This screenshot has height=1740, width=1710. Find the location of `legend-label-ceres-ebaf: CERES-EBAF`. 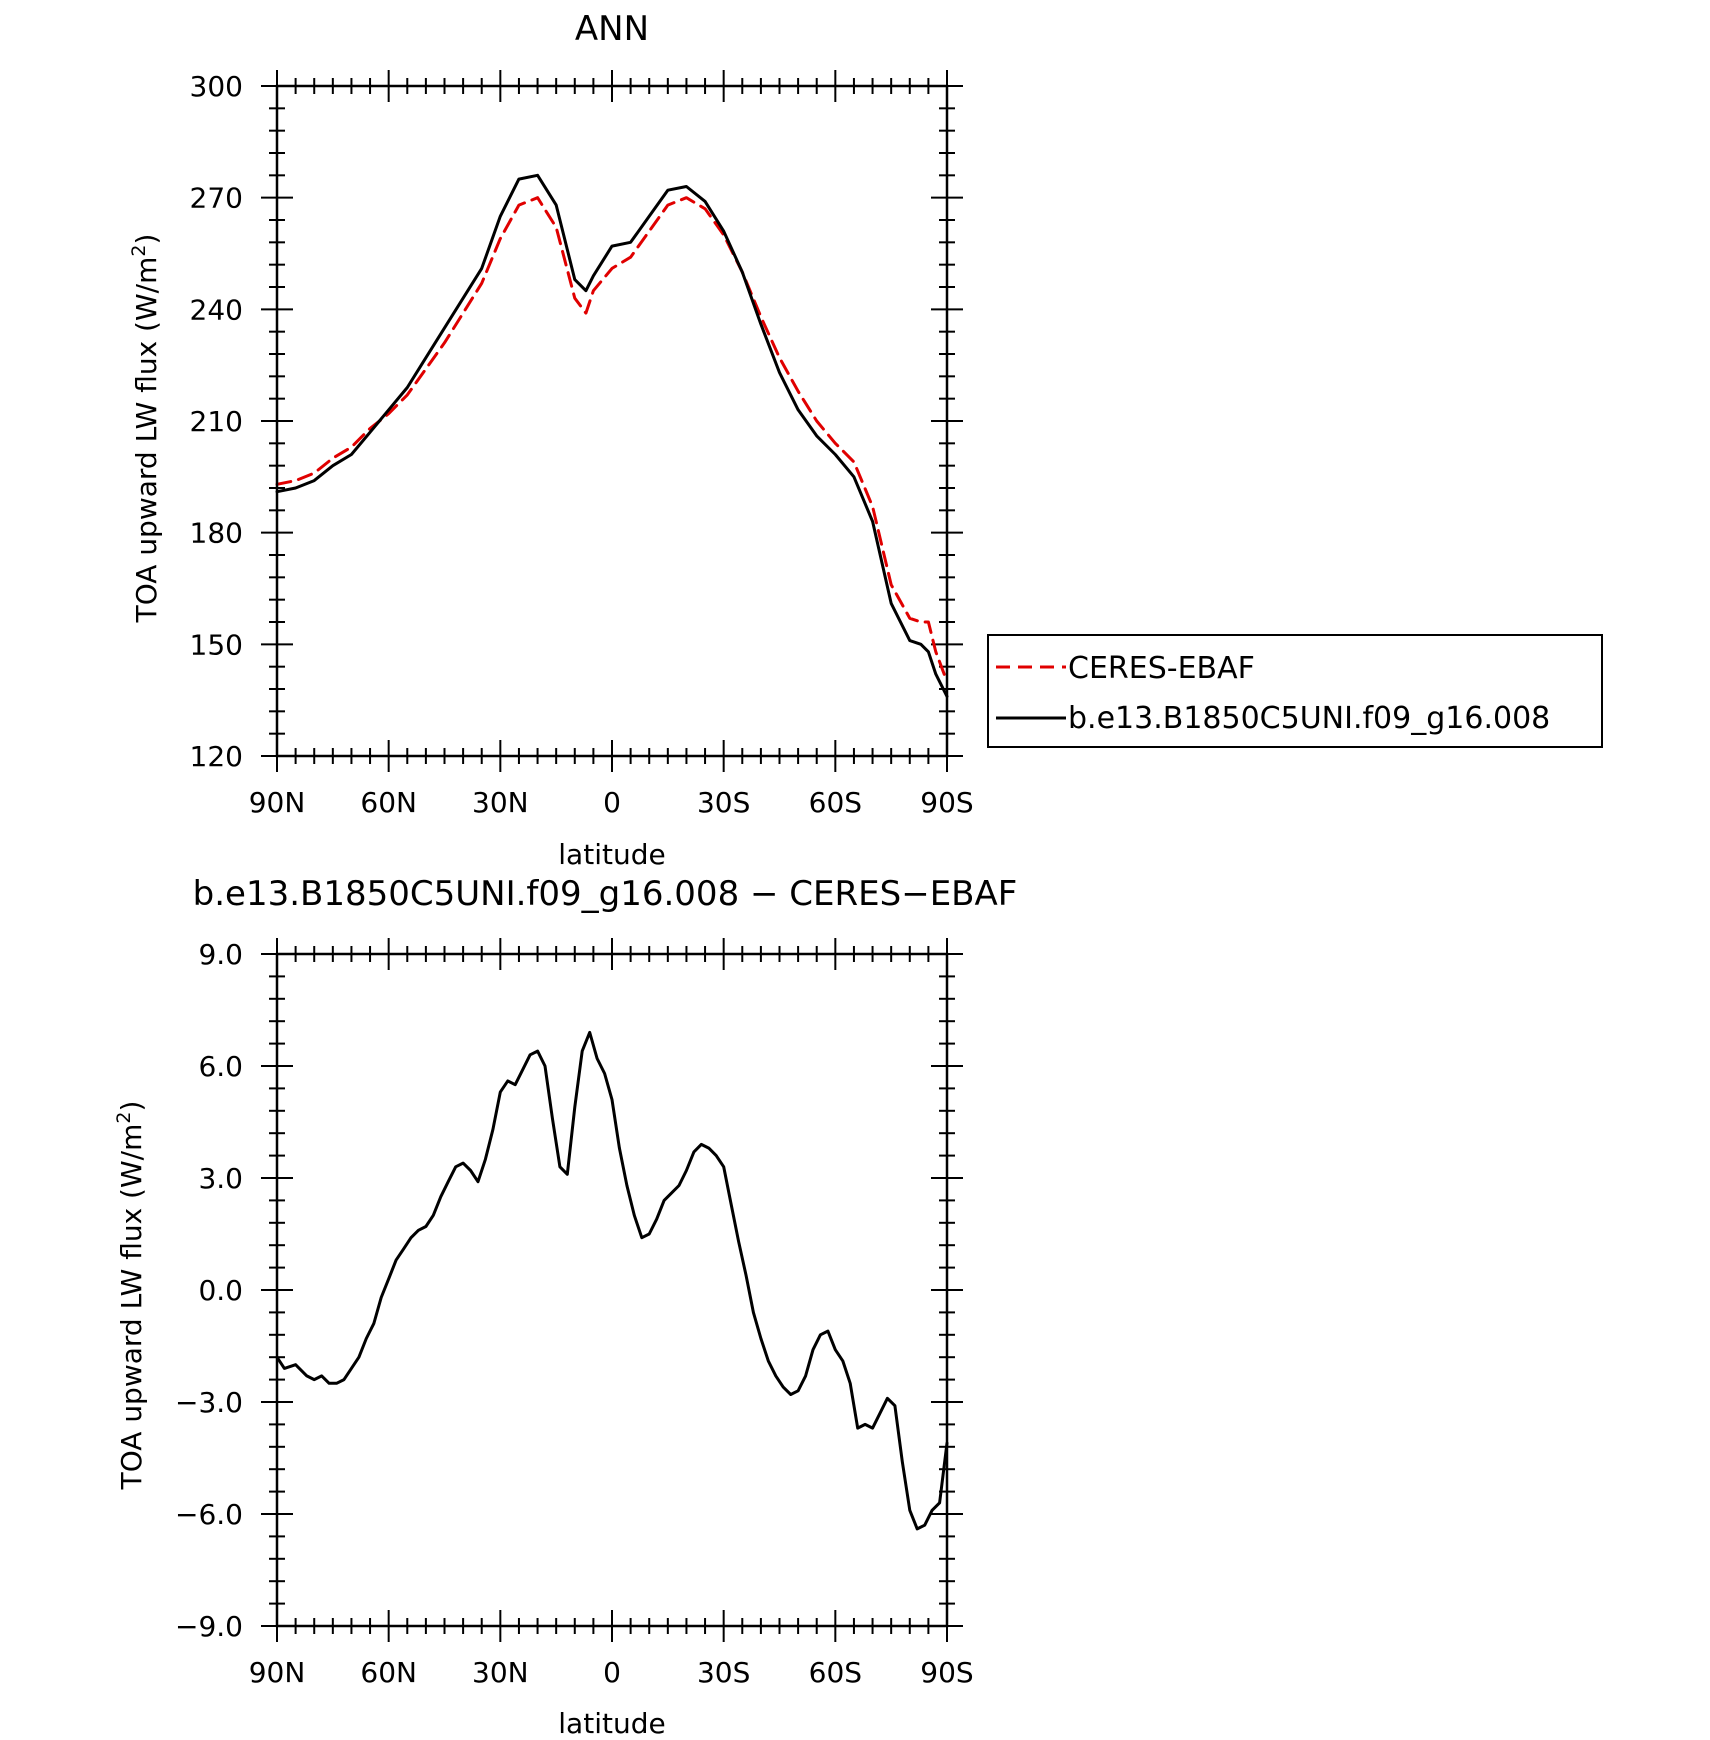

legend-label-ceres-ebaf: CERES-EBAF is located at coordinates (1161, 668).